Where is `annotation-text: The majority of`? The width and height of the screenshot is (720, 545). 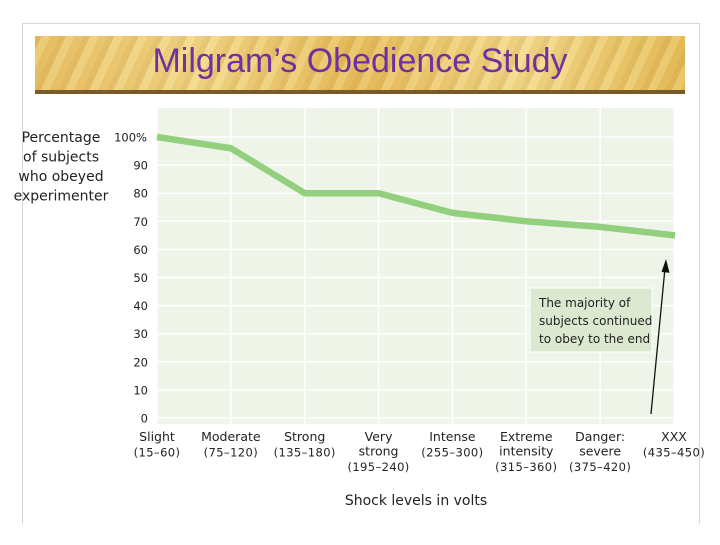
annotation-text: The majority of is located at coordinates (584, 303).